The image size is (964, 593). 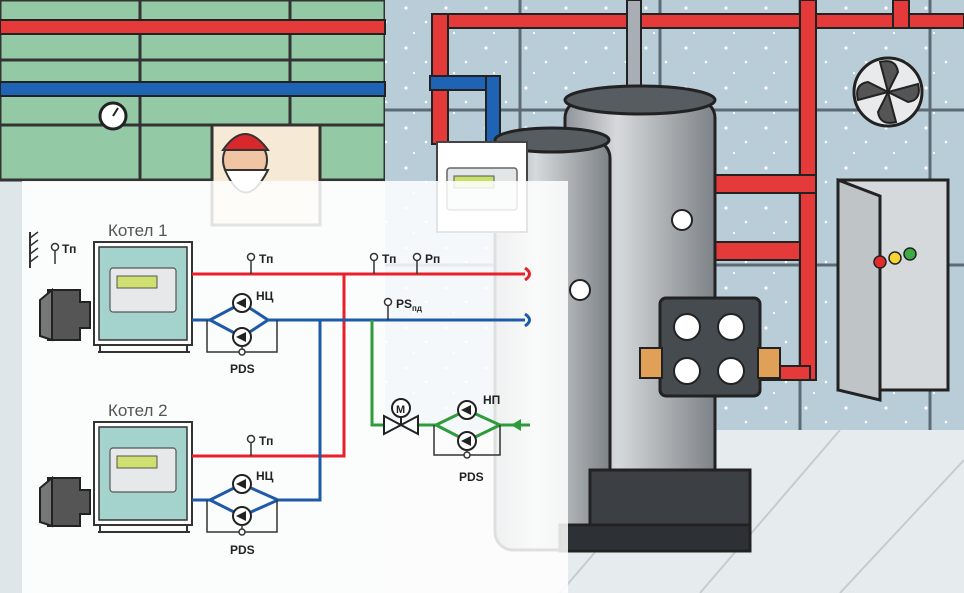 What do you see at coordinates (69, 249) in the screenshot?
I see `outdoor-temp-label: Тп` at bounding box center [69, 249].